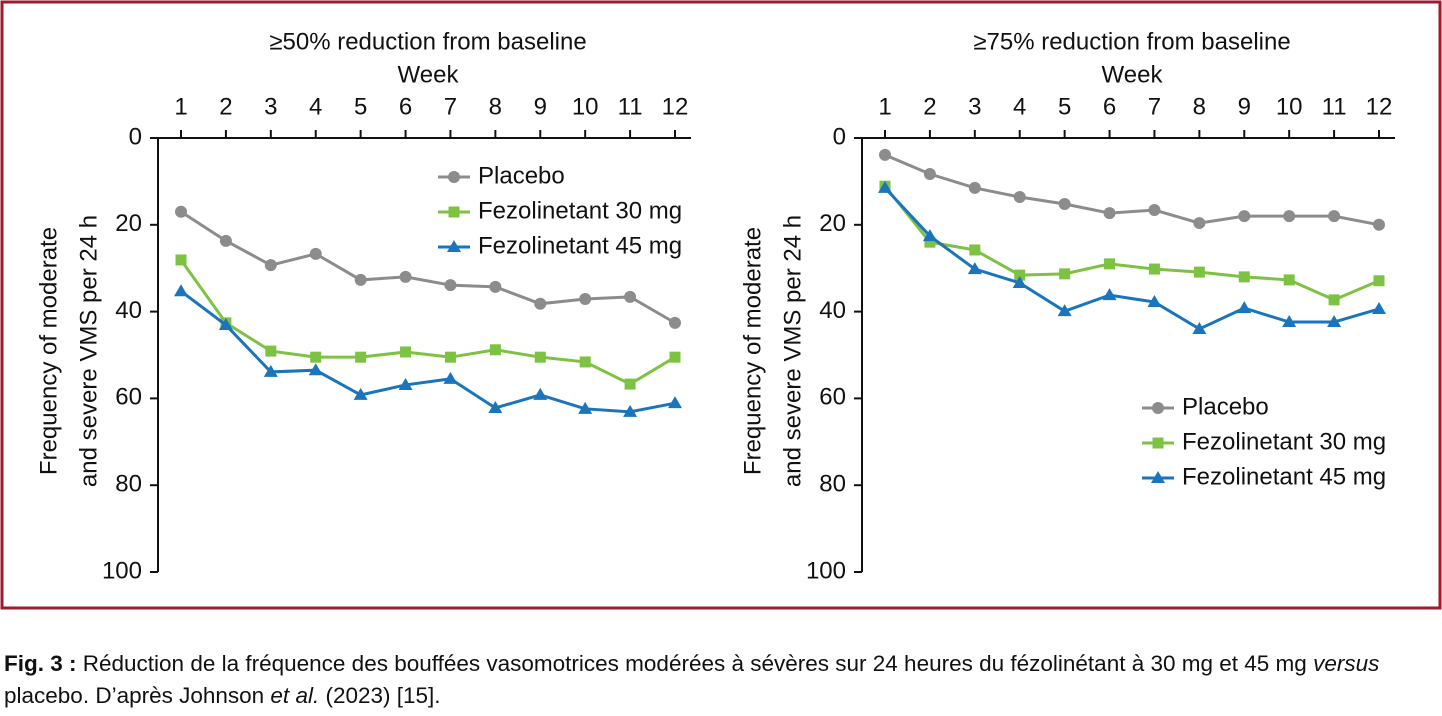 The width and height of the screenshot is (1442, 716). Describe the element at coordinates (1133, 74) in the screenshot. I see `x-axis-label: Week` at that location.